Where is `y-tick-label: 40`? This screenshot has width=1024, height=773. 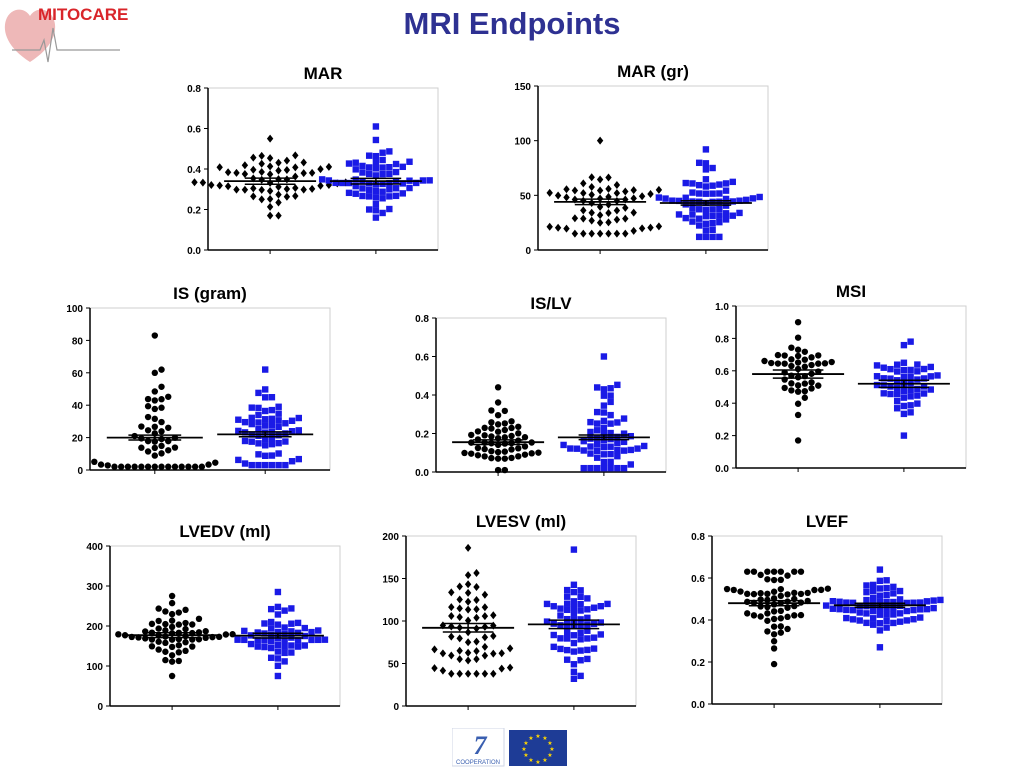 y-tick-label: 40 is located at coordinates (78, 406).